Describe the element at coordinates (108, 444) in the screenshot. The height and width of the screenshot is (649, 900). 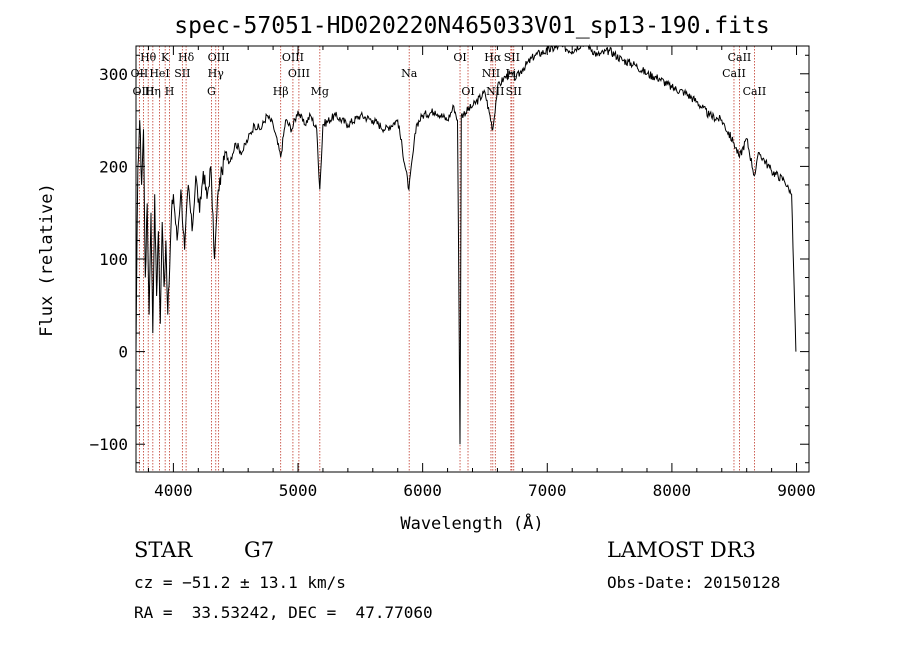
I see `y-tick-label: −100` at that location.